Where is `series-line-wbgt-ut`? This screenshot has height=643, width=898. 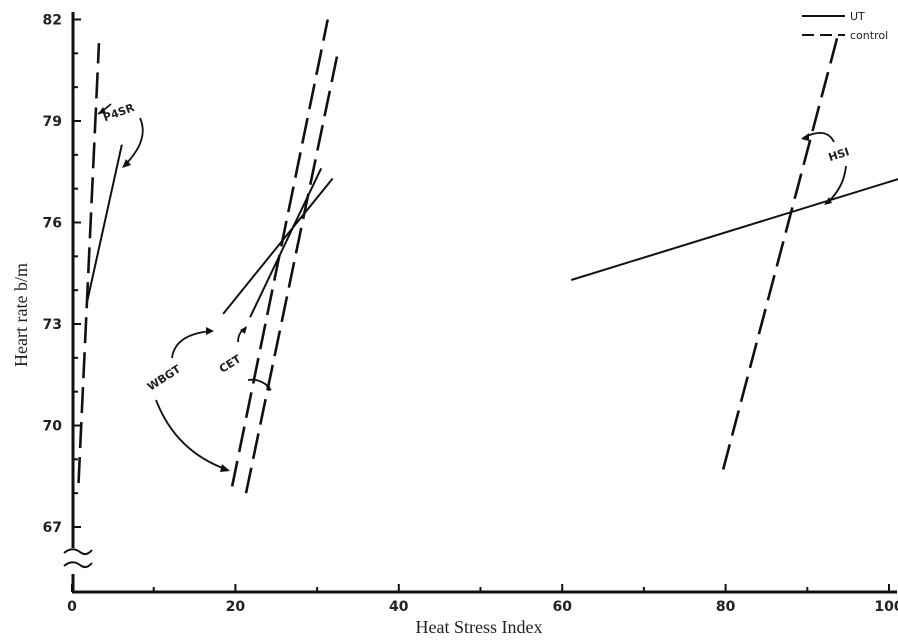
series-line-wbgt-ut is located at coordinates (278, 246).